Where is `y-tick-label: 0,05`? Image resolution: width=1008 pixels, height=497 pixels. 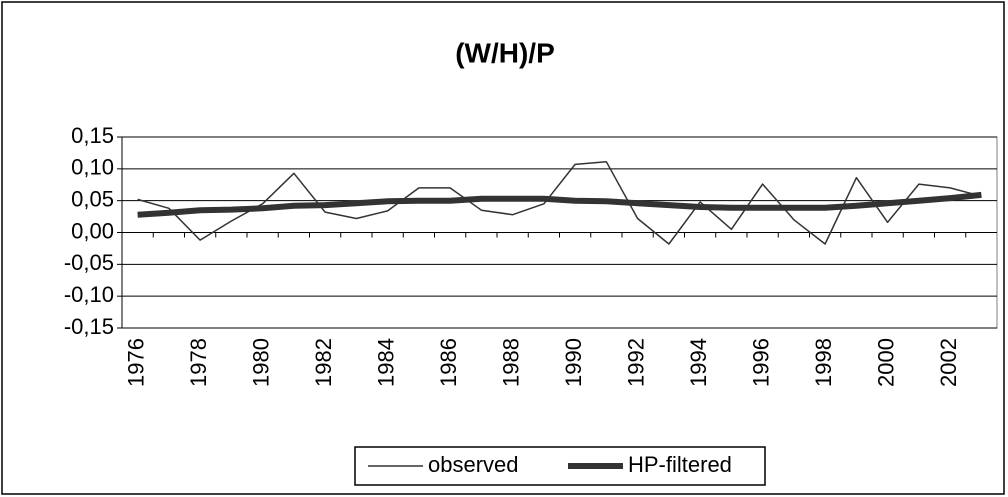 y-tick-label: 0,05 is located at coordinates (92, 198).